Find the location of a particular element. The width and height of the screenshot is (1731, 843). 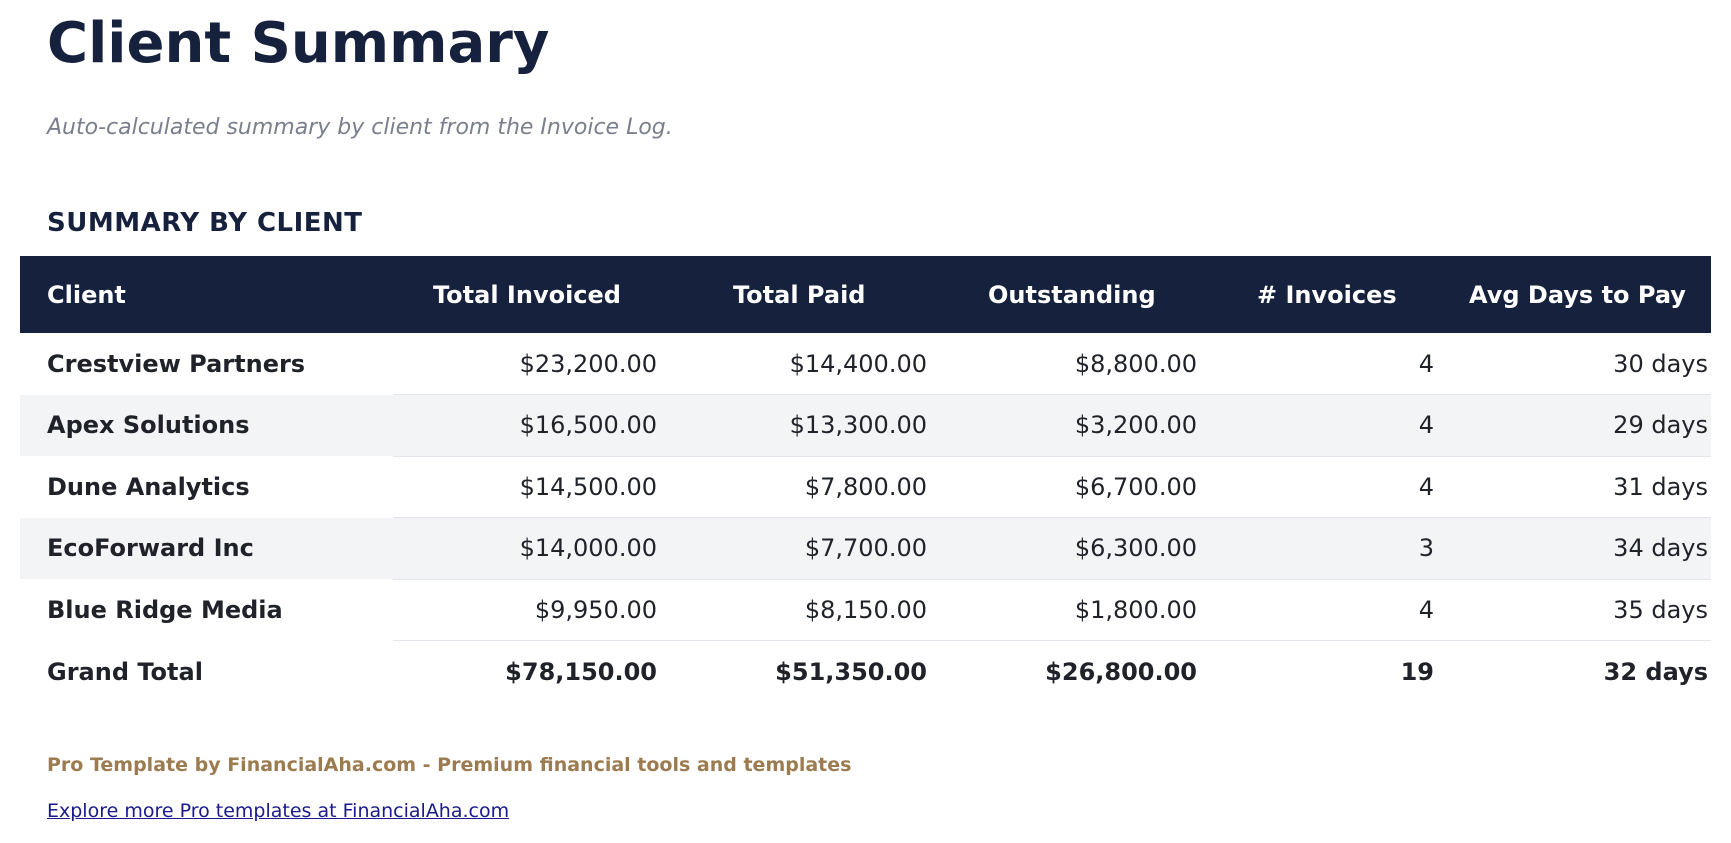

total-paid: $13,300.00 is located at coordinates (800, 425).